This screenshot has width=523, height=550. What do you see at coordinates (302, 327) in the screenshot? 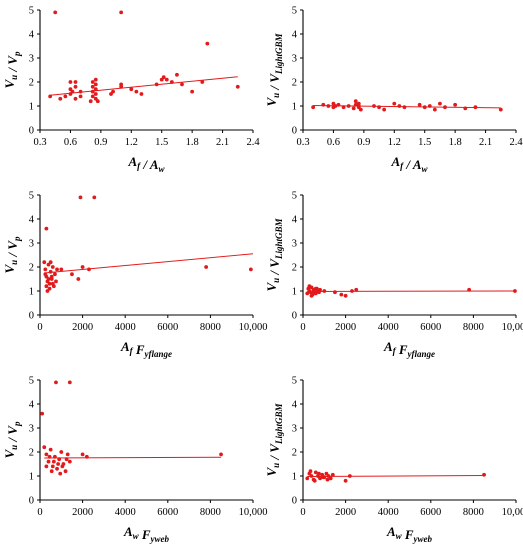
I see `x-tick-label: 0` at bounding box center [302, 327].